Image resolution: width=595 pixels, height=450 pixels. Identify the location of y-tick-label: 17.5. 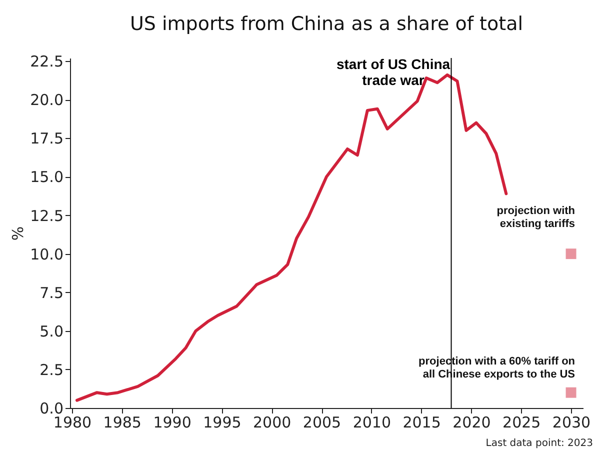
(47, 139).